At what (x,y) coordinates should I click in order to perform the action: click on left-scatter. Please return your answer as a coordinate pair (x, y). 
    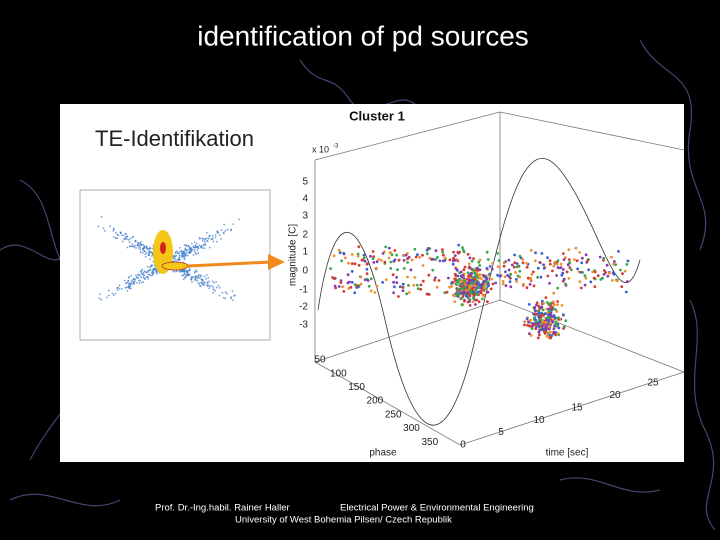
    Looking at the image, I should click on (169, 258).